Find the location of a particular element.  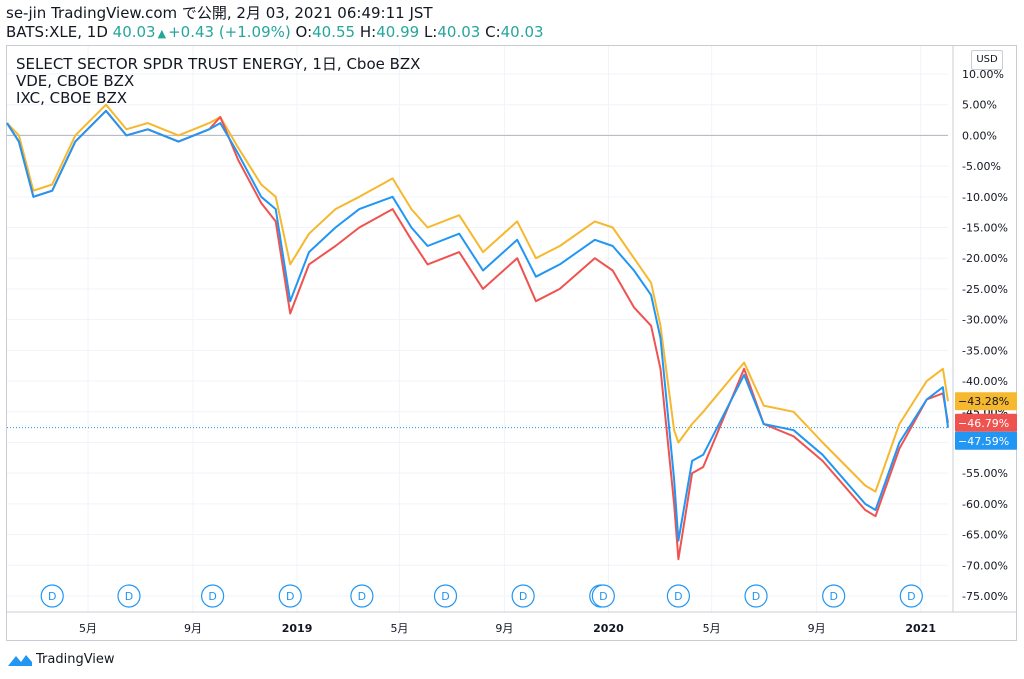

y-tick-label: -15.00% is located at coordinates (985, 228).